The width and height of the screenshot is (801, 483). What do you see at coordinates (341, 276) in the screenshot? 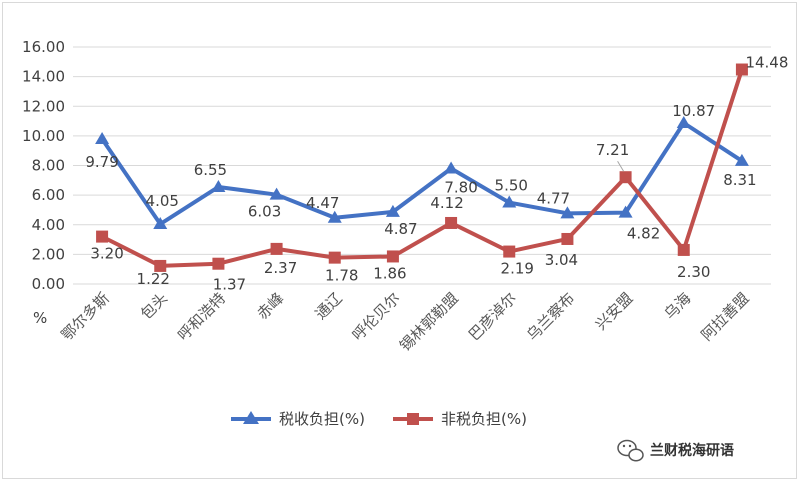
I see `nontax-burden-label: 1.78` at bounding box center [341, 276].